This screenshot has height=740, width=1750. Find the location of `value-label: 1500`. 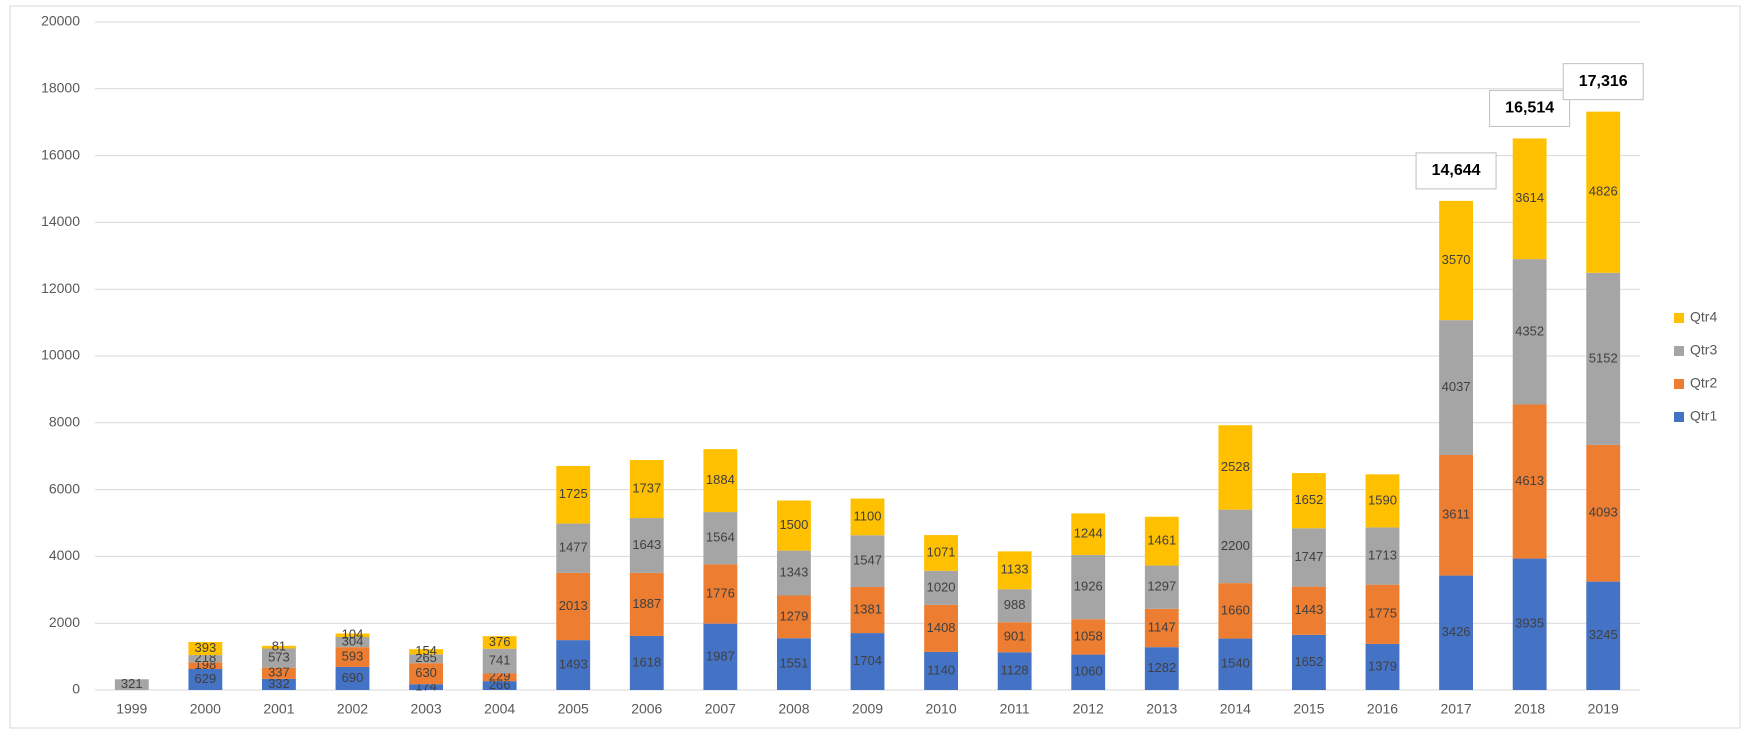

value-label: 1500 is located at coordinates (793, 524).